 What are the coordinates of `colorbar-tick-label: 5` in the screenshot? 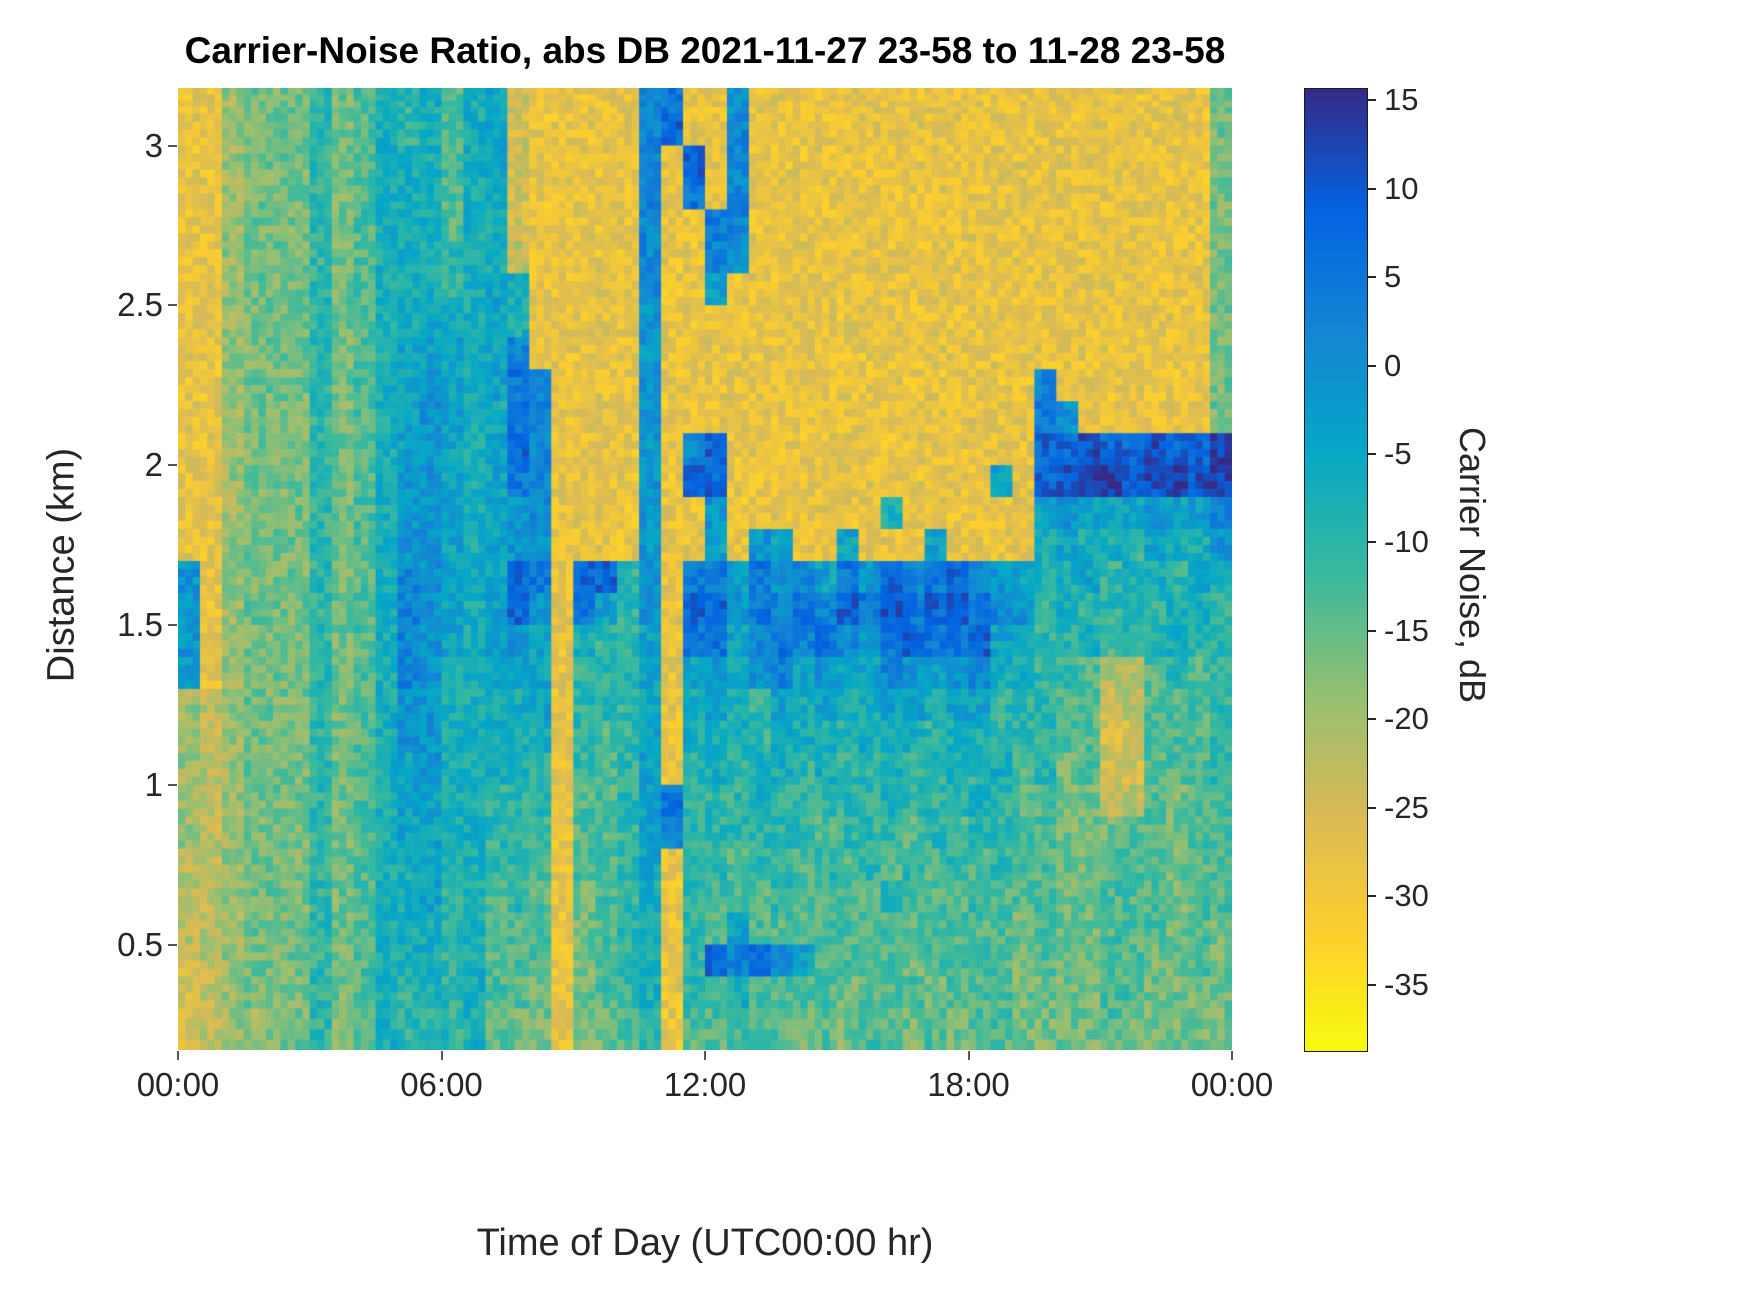 It's located at (1393, 277).